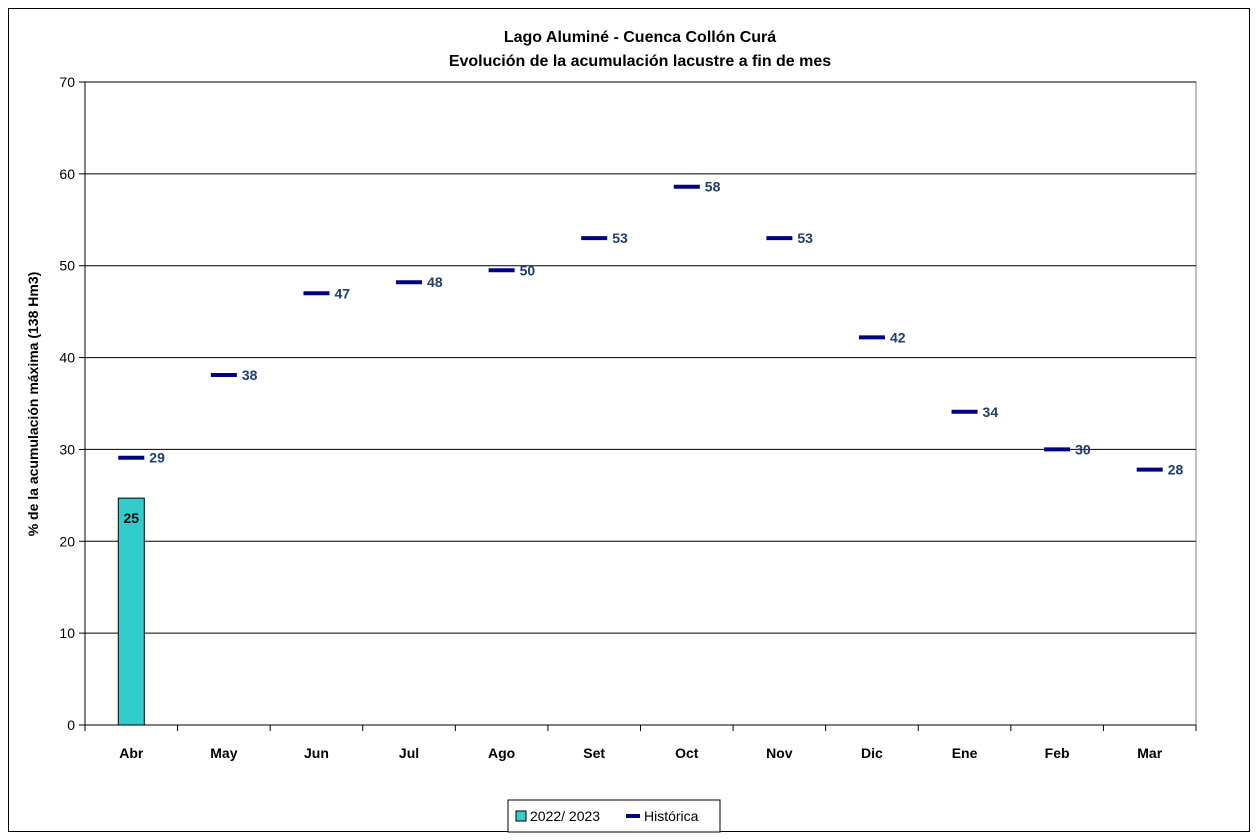 This screenshot has width=1260, height=840. What do you see at coordinates (250, 375) in the screenshot?
I see `historica-data-label: 38` at bounding box center [250, 375].